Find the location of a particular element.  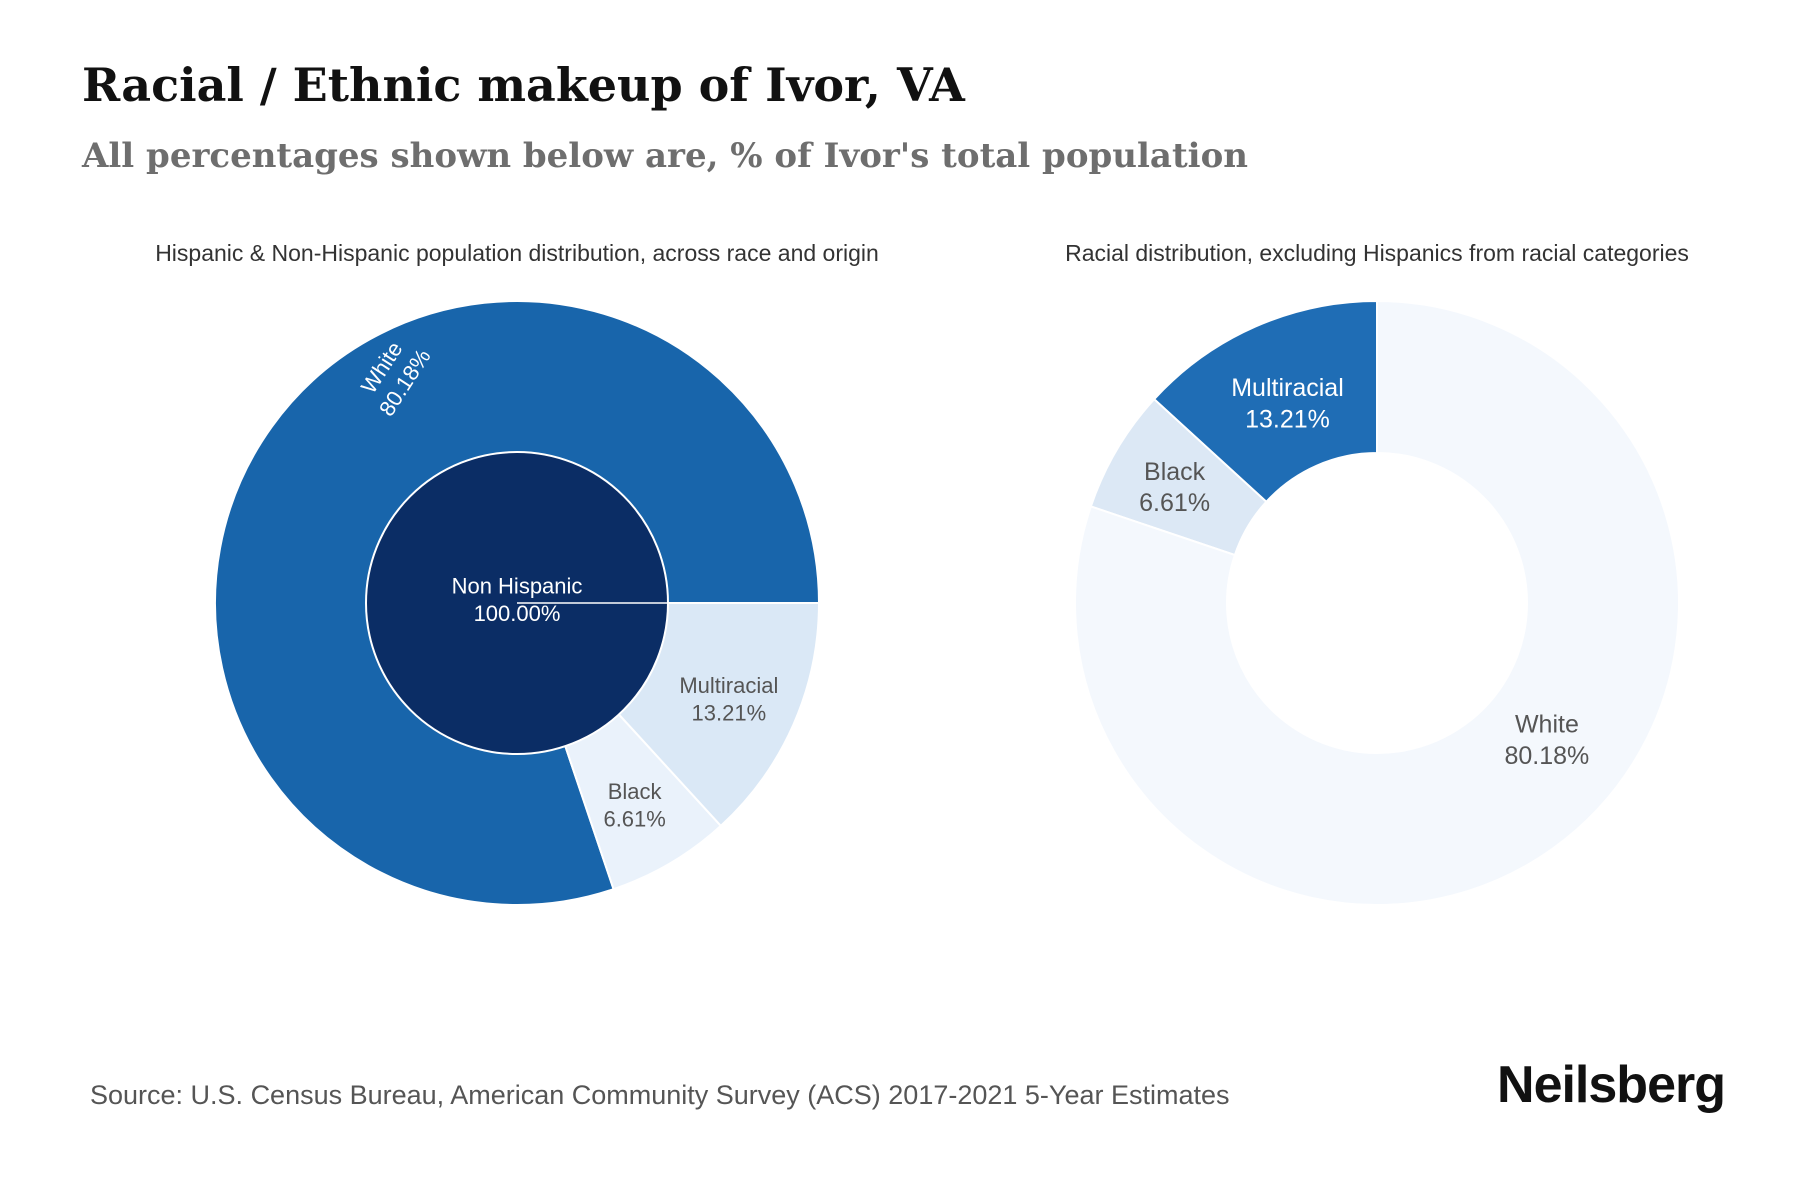

outer-black-name-label: Black is located at coordinates (635, 791).